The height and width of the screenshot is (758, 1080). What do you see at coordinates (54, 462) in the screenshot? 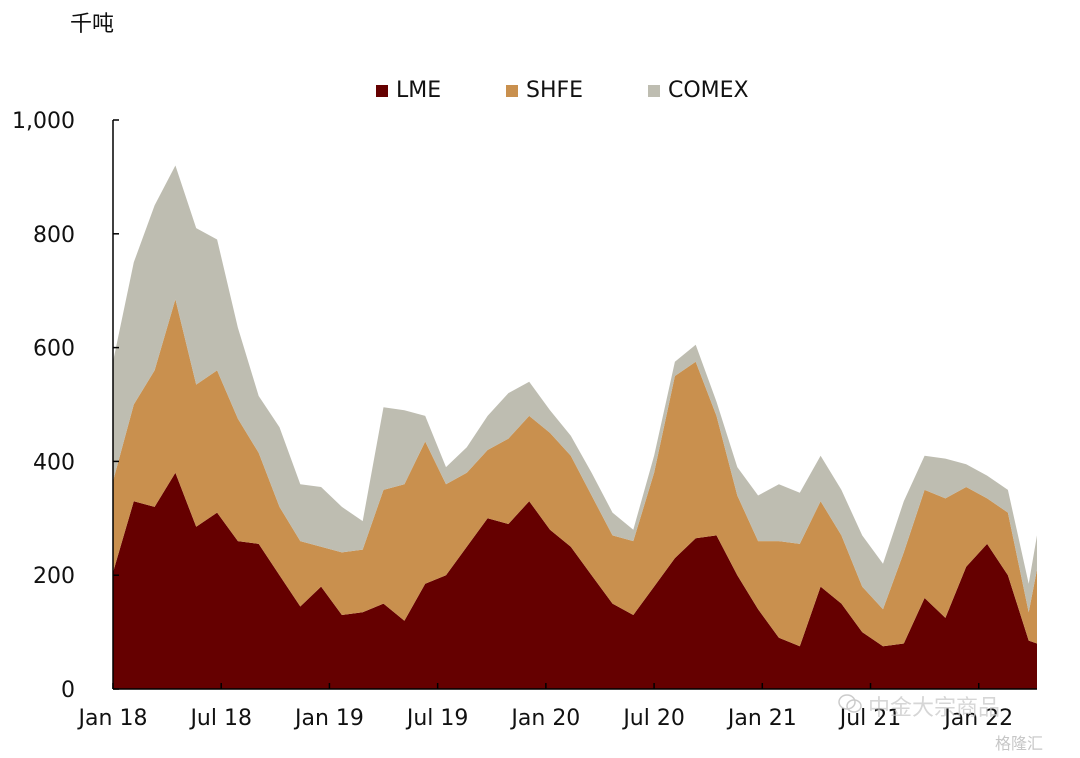
I see `y-tick-label: 400` at bounding box center [54, 462].